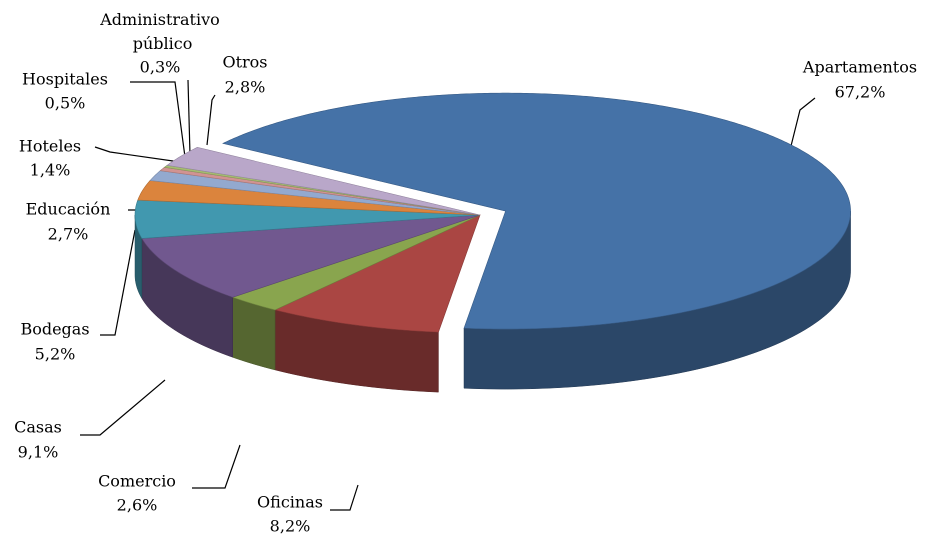 Image resolution: width=937 pixels, height=539 pixels. I want to click on value-label: 0,3%, so click(160, 67).